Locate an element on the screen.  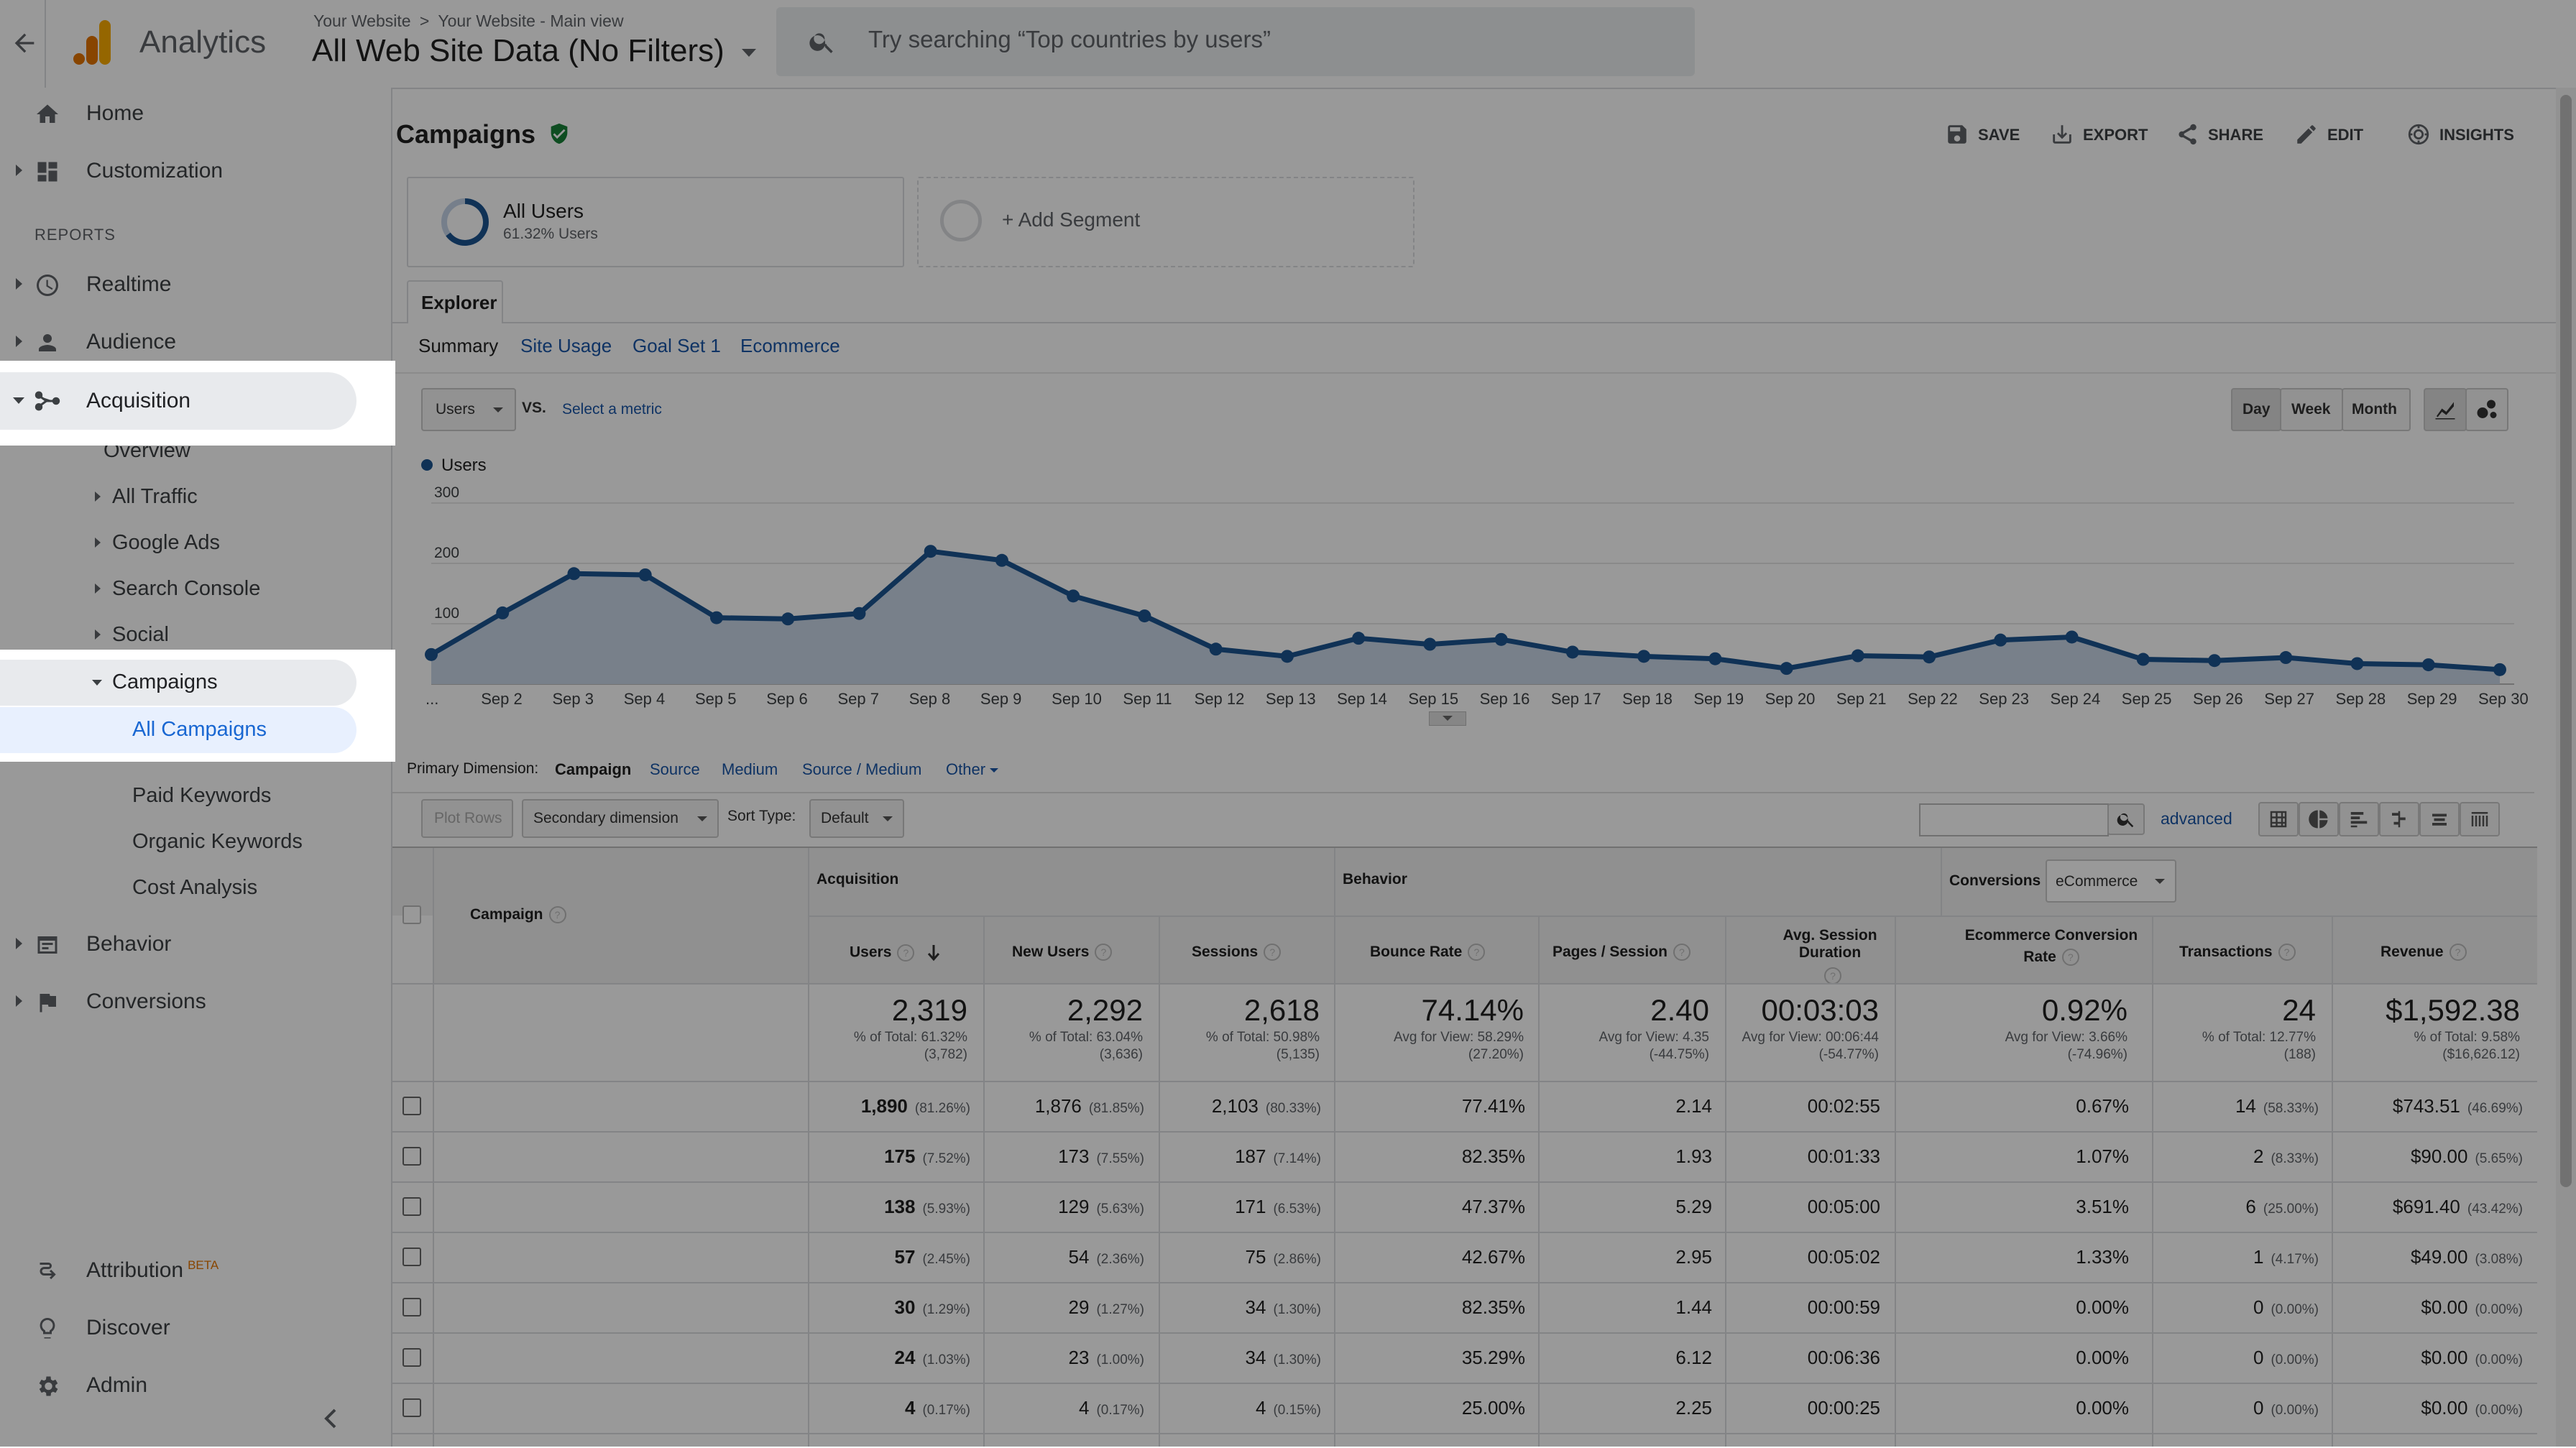
sidebar-item-attribution: Attribution BETA is located at coordinates (195, 1271).